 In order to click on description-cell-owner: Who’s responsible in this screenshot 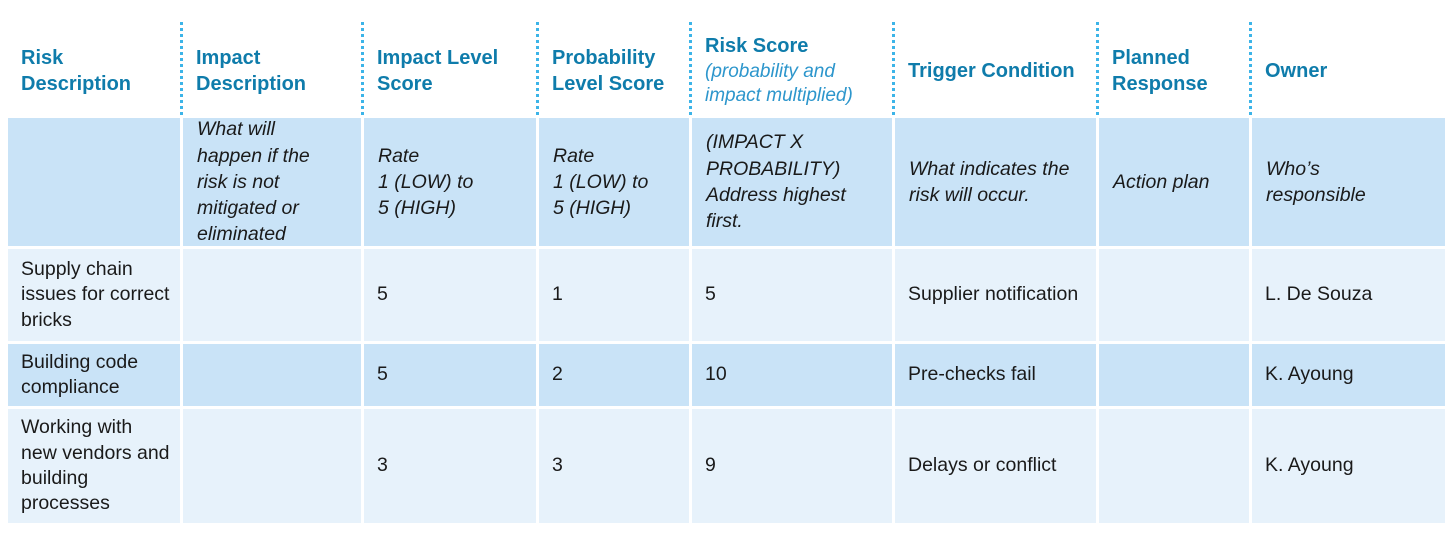, I will do `click(1348, 182)`.